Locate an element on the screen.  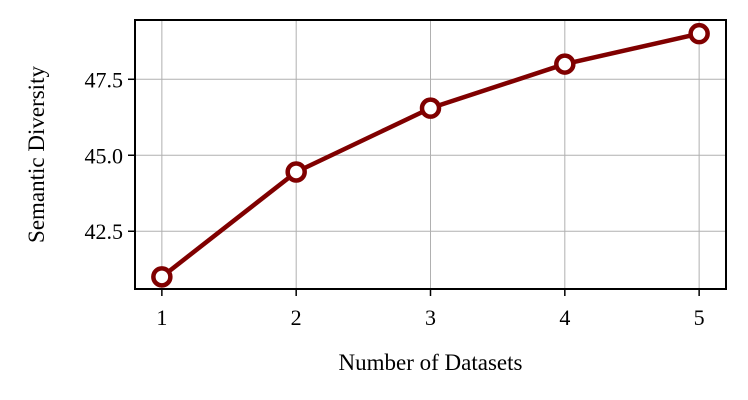
x-tick-label: 4 is located at coordinates (564, 317).